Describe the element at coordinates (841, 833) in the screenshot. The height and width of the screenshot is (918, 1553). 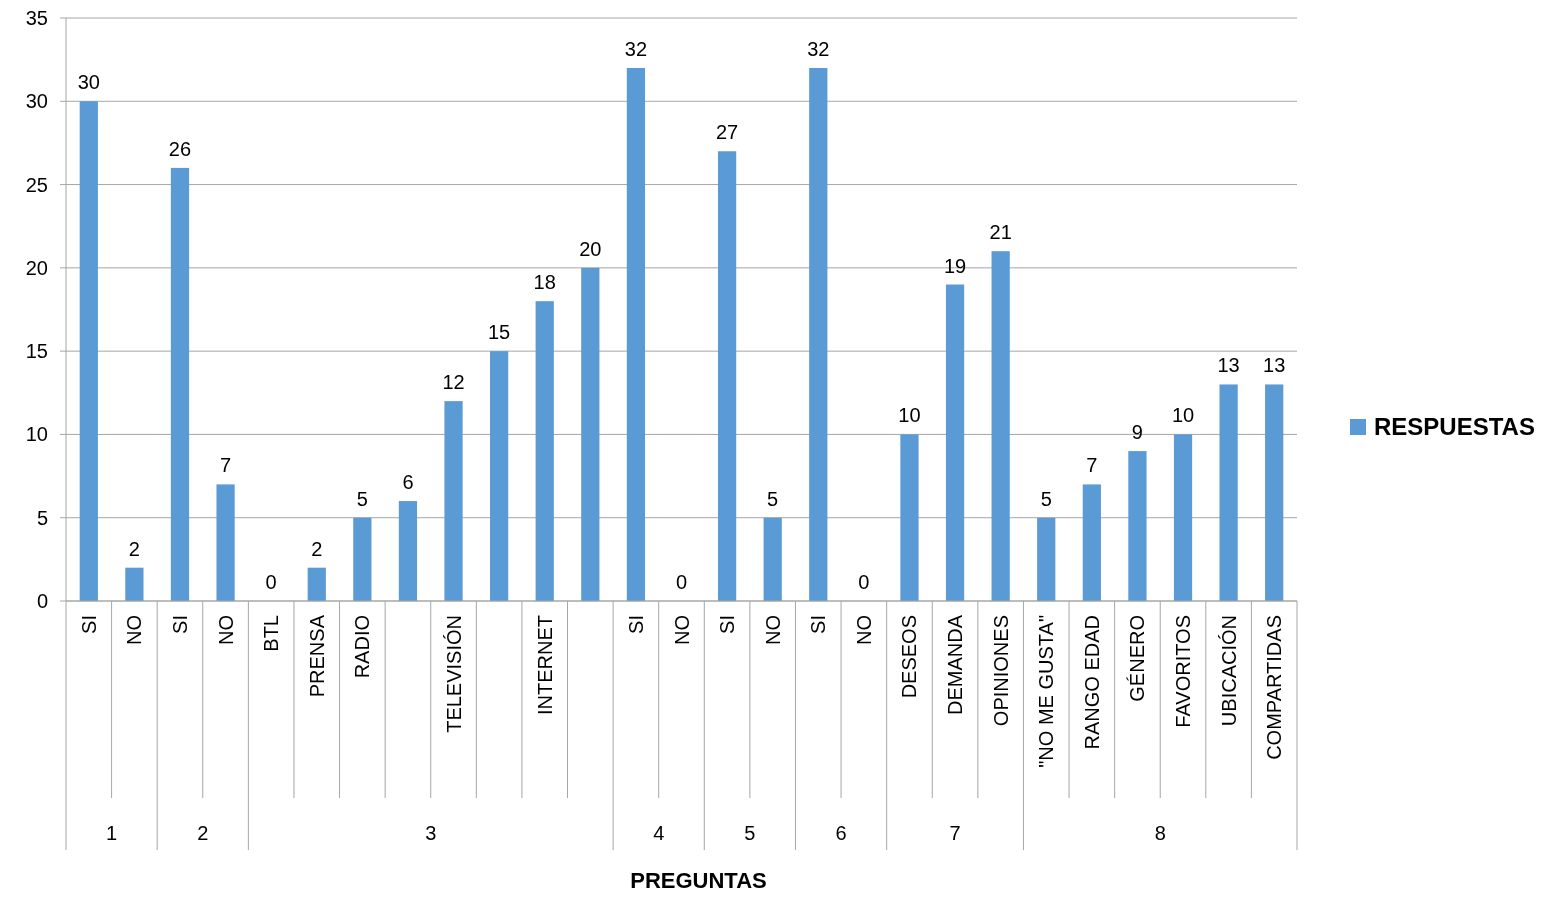
I see `text: 6` at that location.